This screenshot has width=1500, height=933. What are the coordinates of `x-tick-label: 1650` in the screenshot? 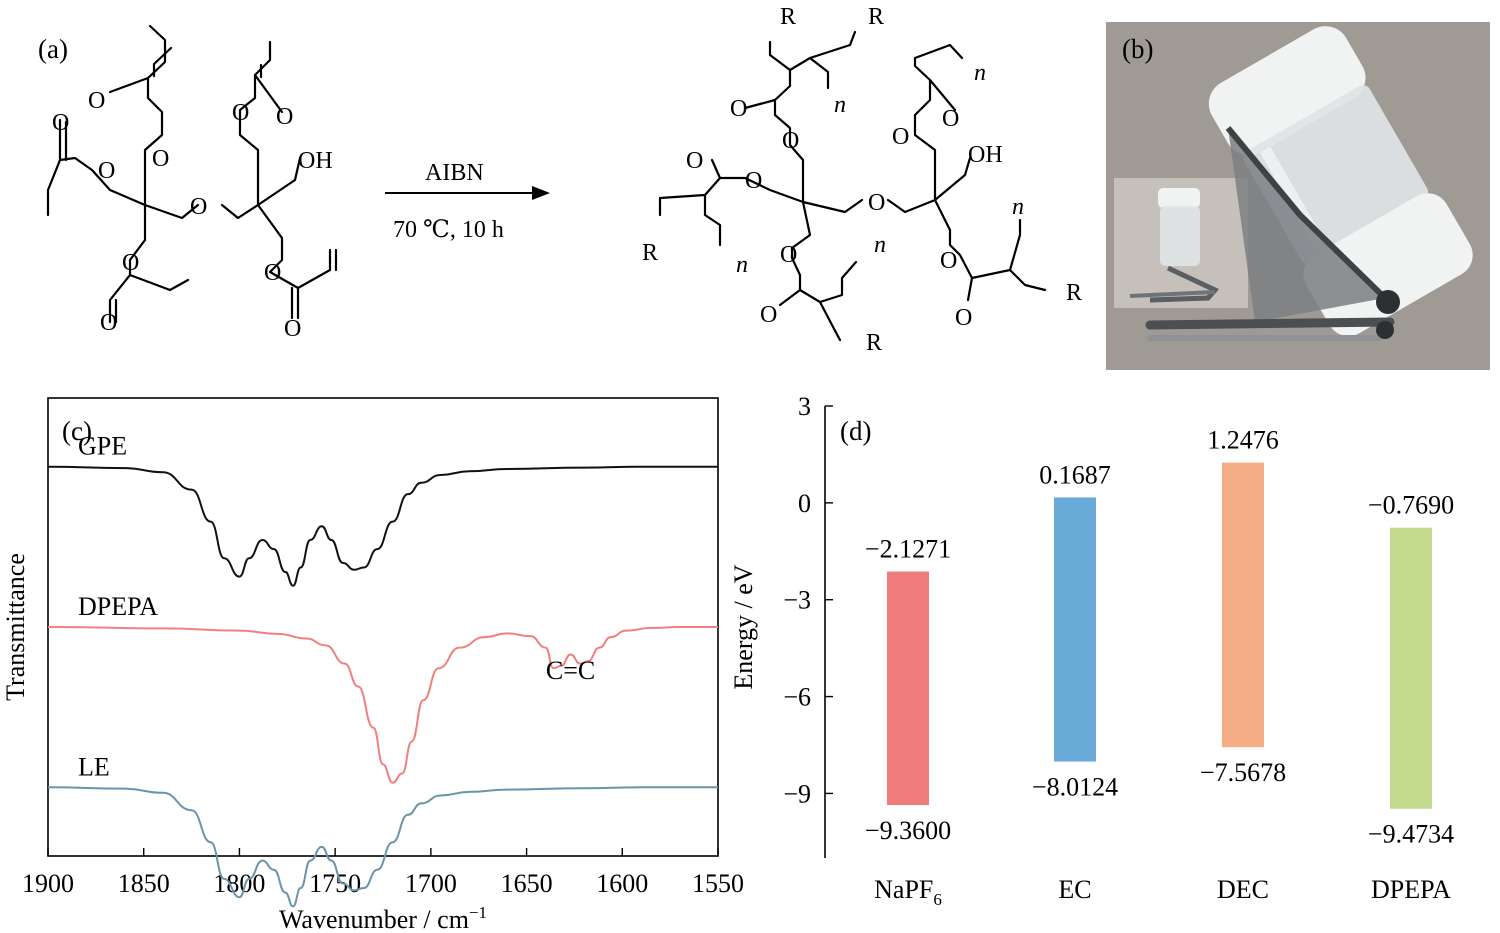 It's located at (527, 883).